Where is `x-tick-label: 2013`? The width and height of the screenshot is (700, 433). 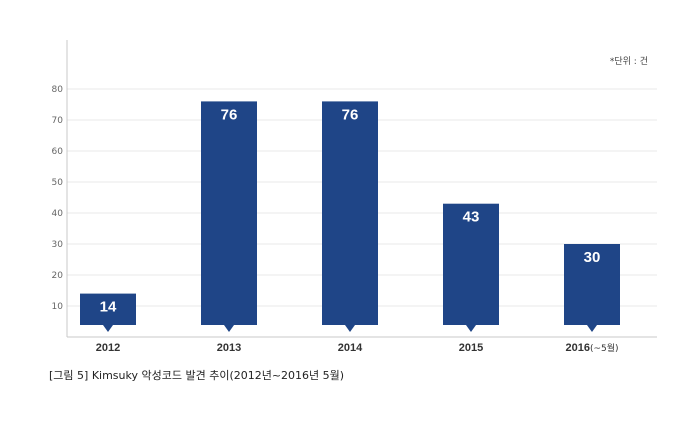 x-tick-label: 2013 is located at coordinates (229, 348).